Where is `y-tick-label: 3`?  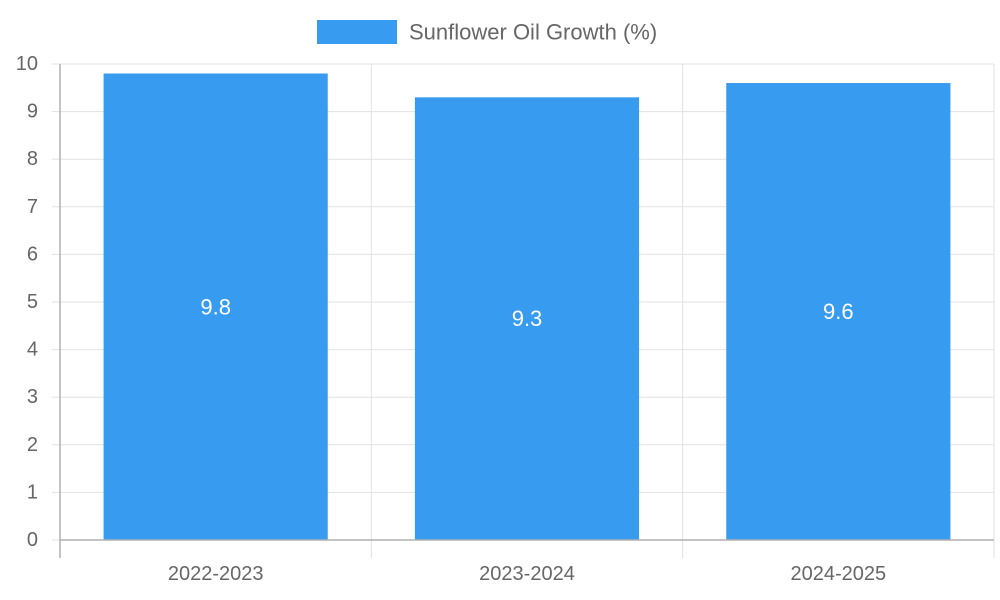 y-tick-label: 3 is located at coordinates (32, 397).